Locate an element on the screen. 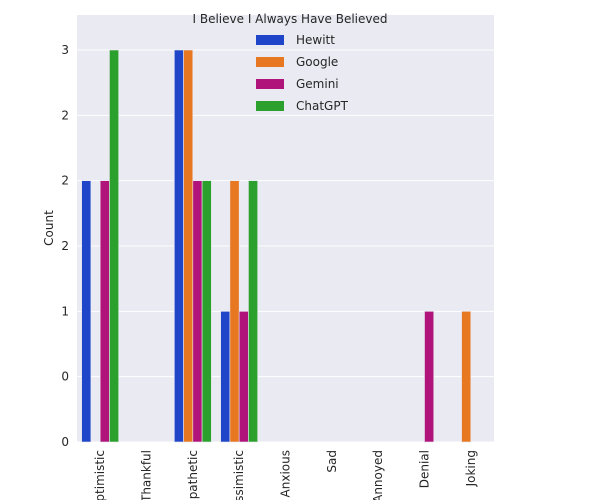 The width and height of the screenshot is (610, 504). bar-chatgpt-pessimistic is located at coordinates (253, 311).